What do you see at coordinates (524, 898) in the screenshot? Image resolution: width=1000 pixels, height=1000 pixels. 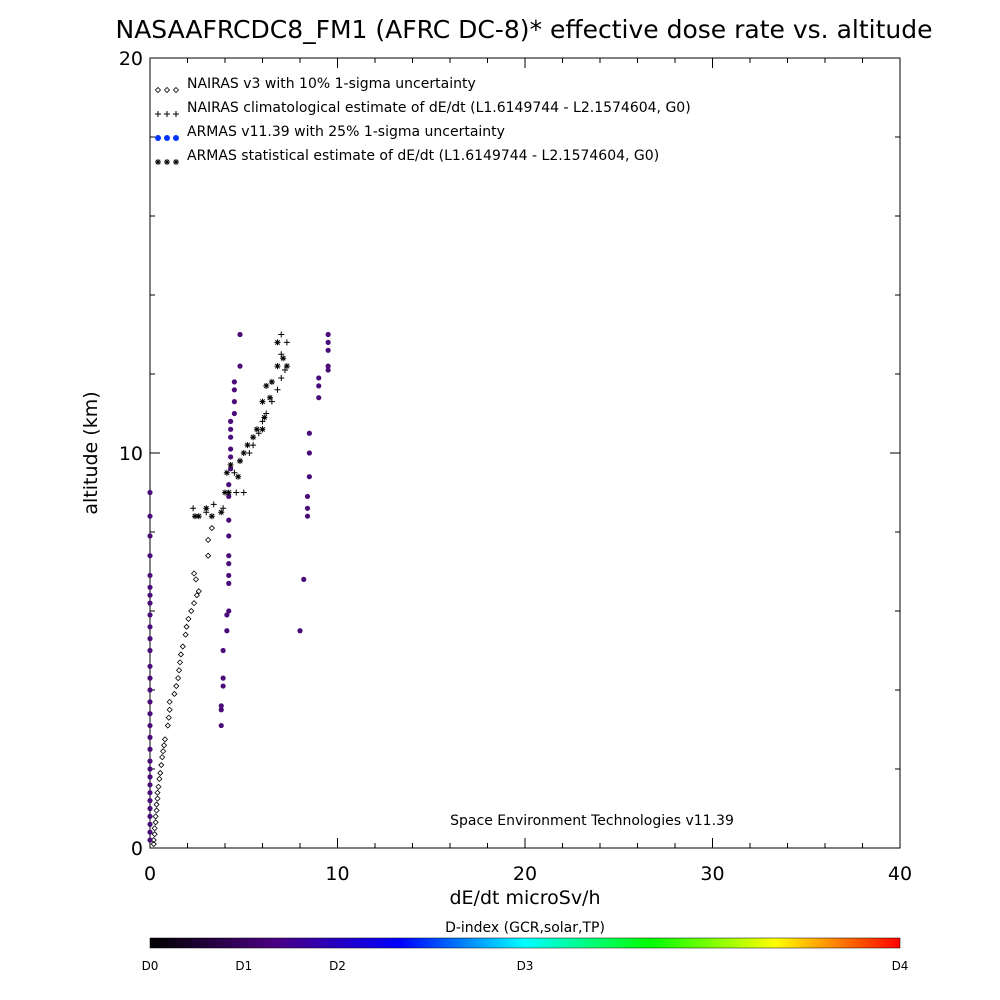 I see `x-axis-label: dE/dt microSv/h` at bounding box center [524, 898].